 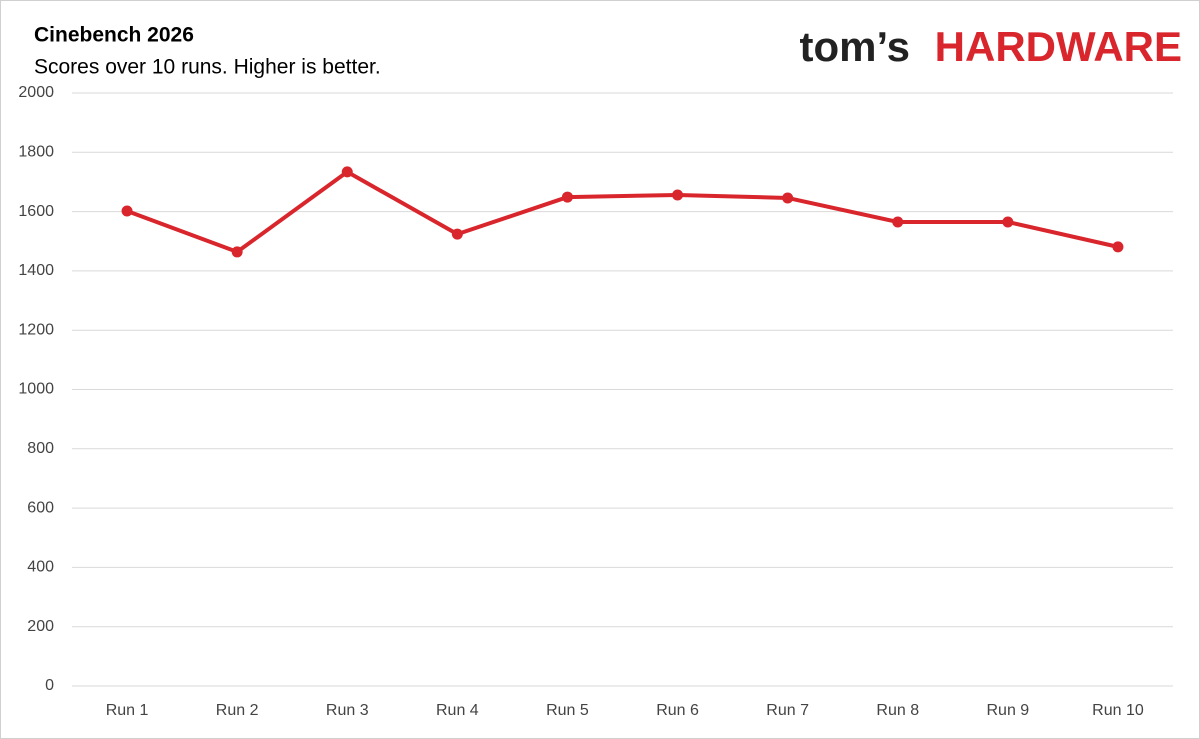 What do you see at coordinates (1007, 710) in the screenshot?
I see `x-tick-label: Run 9` at bounding box center [1007, 710].